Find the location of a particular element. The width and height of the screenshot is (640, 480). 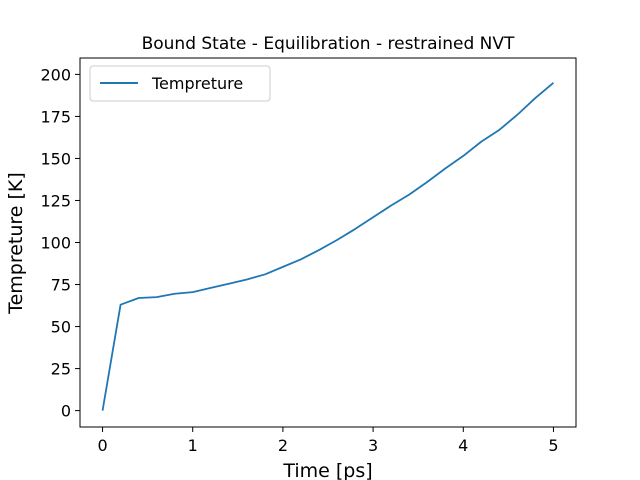

x-axis: 0 1 2 3 4 5 is located at coordinates (328, 441).